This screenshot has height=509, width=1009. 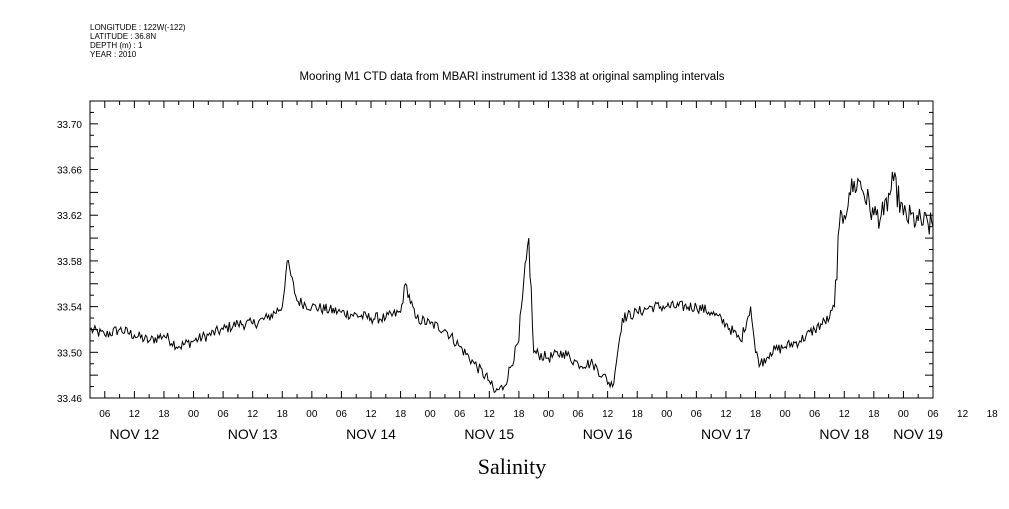 What do you see at coordinates (116, 45) in the screenshot?
I see `meta-depth: DEPTH (m) : 1` at bounding box center [116, 45].